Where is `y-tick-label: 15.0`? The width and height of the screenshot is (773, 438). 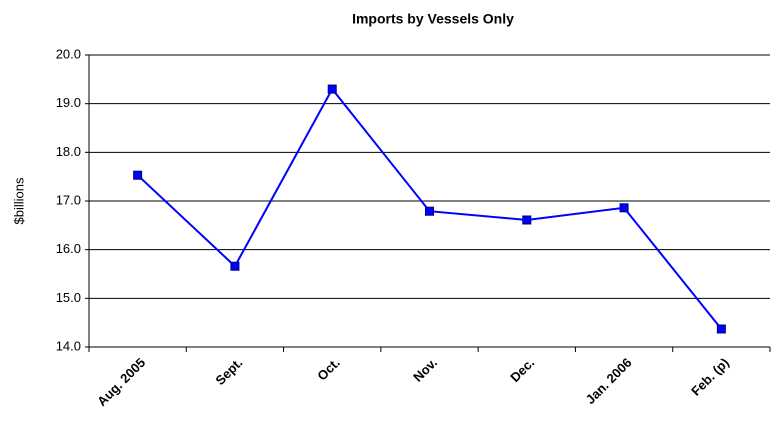 y-tick-label: 15.0 is located at coordinates (68, 297).